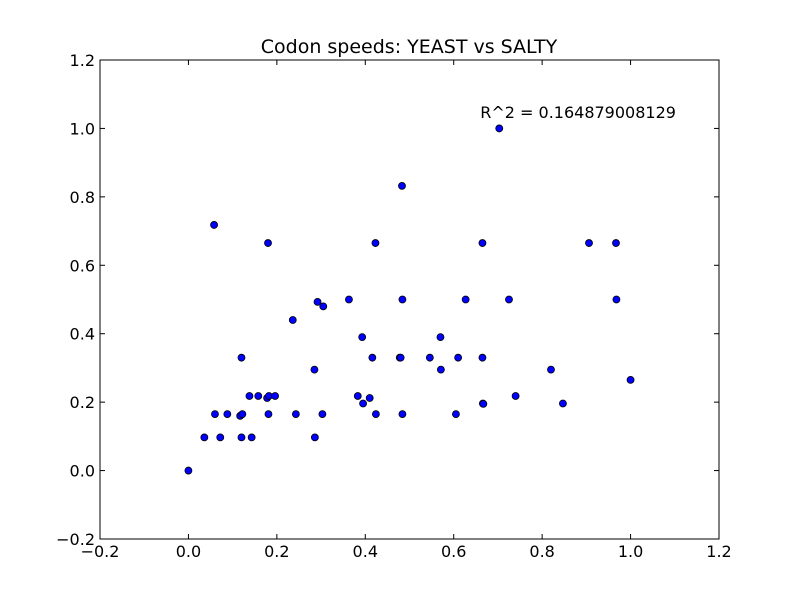 The height and width of the screenshot is (600, 800). What do you see at coordinates (82, 265) in the screenshot?
I see `y-tick-label: 0.6` at bounding box center [82, 265].